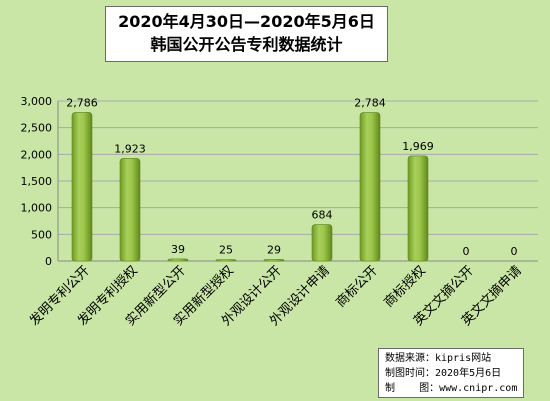 This screenshot has height=401, width=550. I want to click on data-label: 1,923, so click(130, 148).